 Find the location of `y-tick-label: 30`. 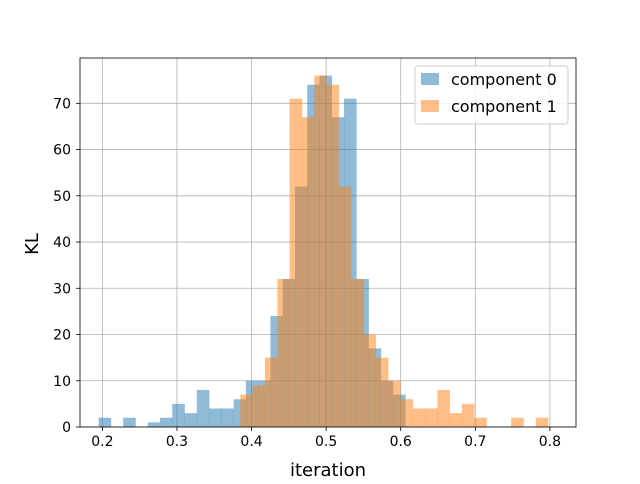

y-tick-label: 30 is located at coordinates (62, 289).